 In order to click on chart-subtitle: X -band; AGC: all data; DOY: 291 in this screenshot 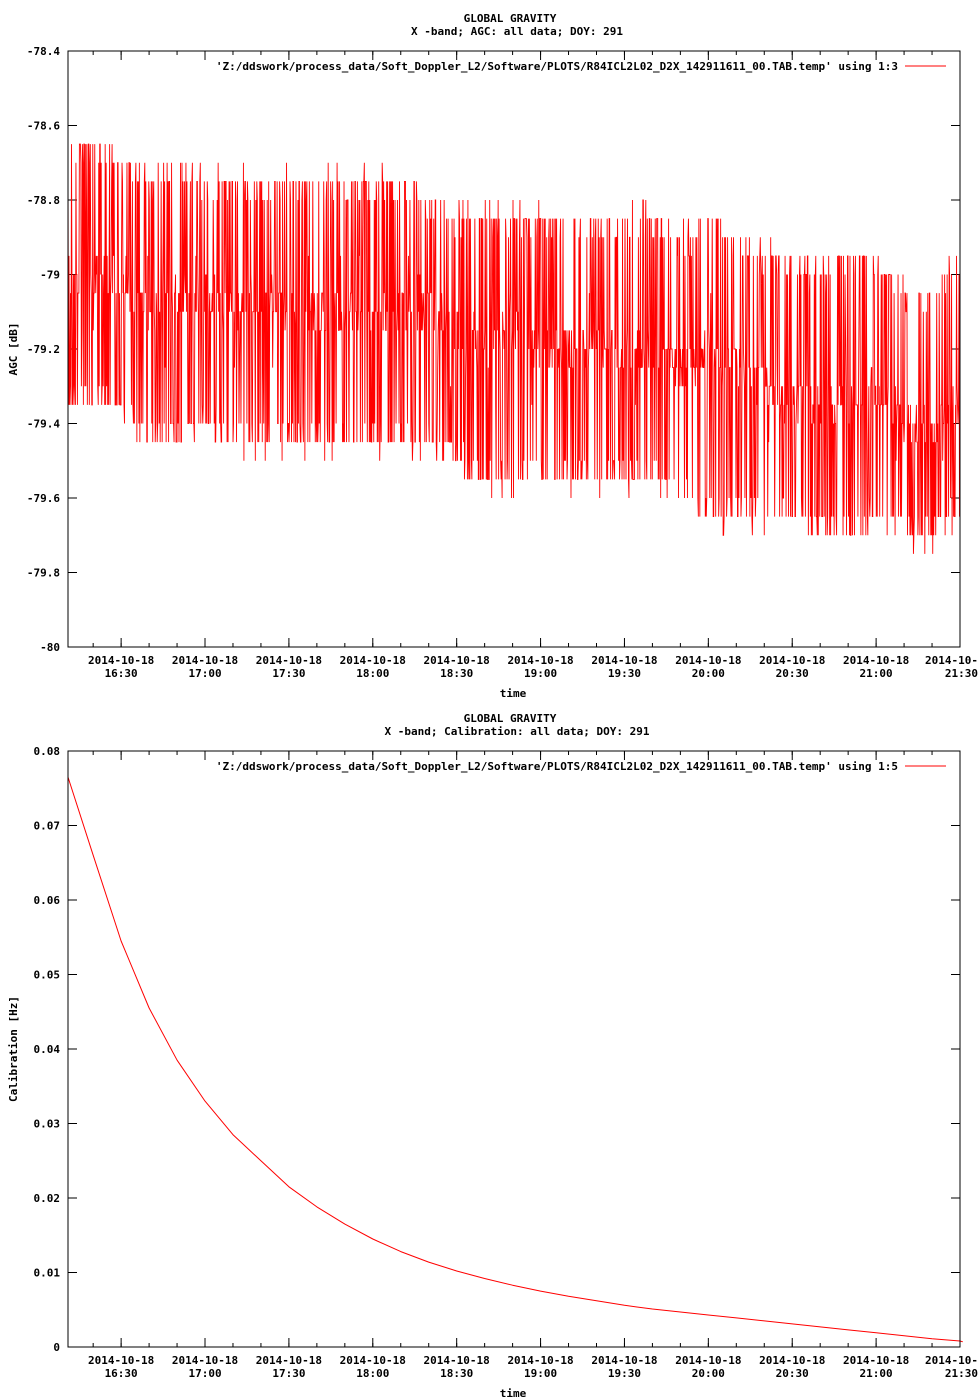, I will do `click(517, 31)`.